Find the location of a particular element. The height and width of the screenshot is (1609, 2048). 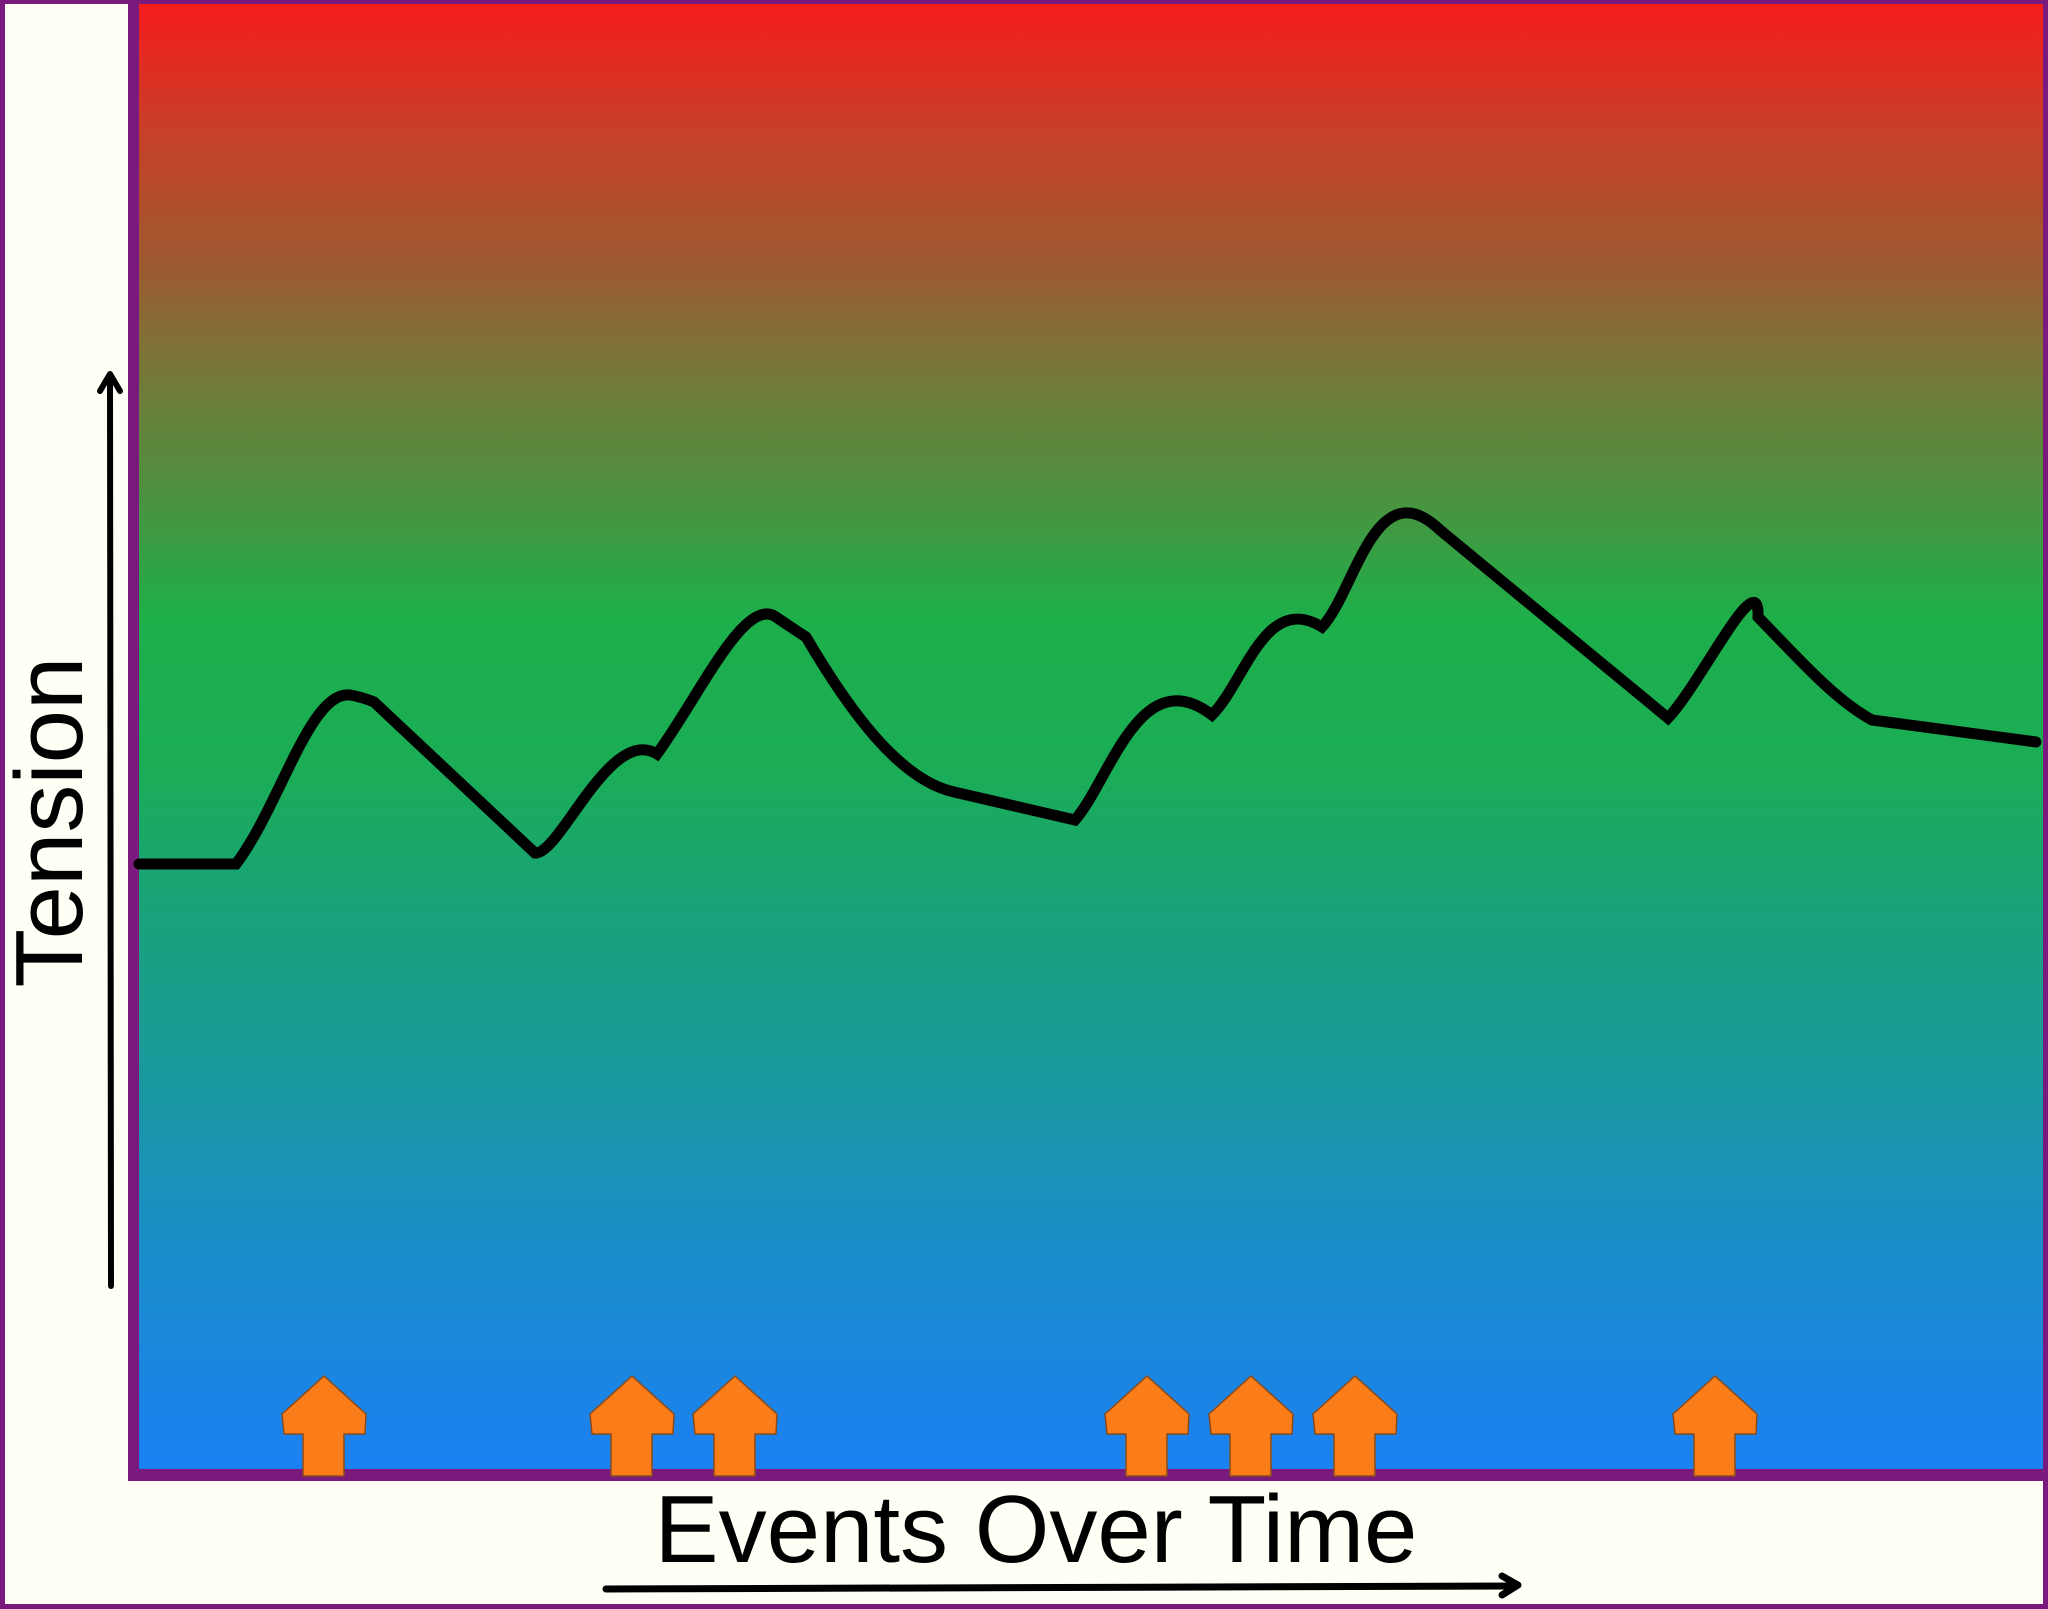

x-axis-label: Events Over Time is located at coordinates (1036, 1529).